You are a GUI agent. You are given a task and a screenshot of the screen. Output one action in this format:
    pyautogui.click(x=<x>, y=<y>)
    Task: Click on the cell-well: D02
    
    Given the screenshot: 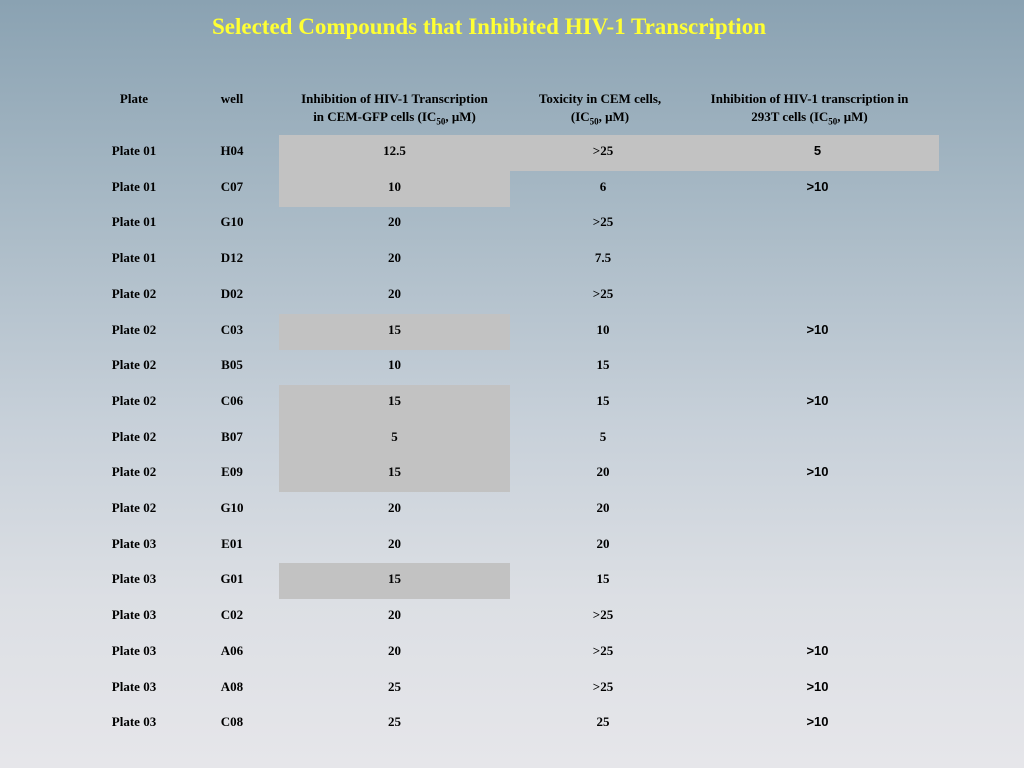 What is the action you would take?
    pyautogui.click(x=232, y=293)
    